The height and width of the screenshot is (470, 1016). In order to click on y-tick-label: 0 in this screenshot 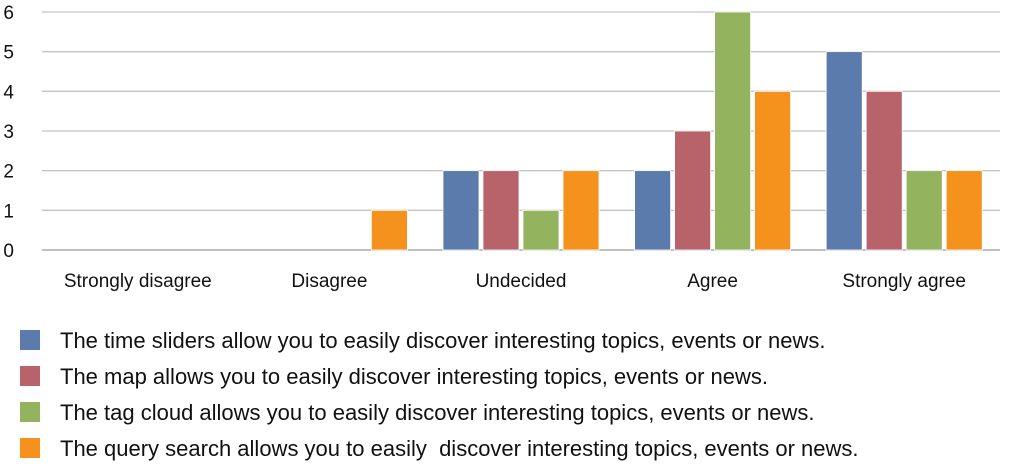, I will do `click(8, 251)`.